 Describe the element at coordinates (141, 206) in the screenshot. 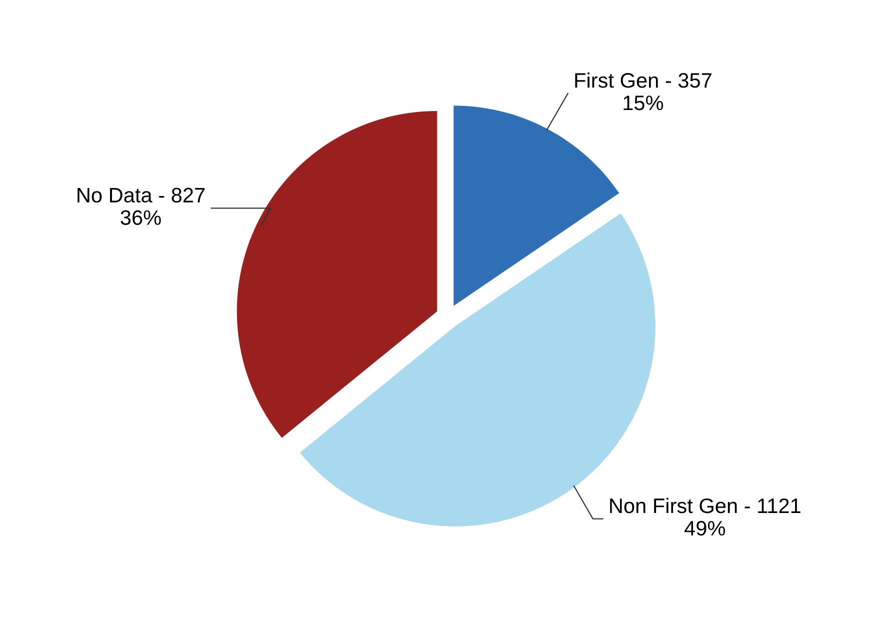

I see `slice-label: No Data - 827 36%` at that location.